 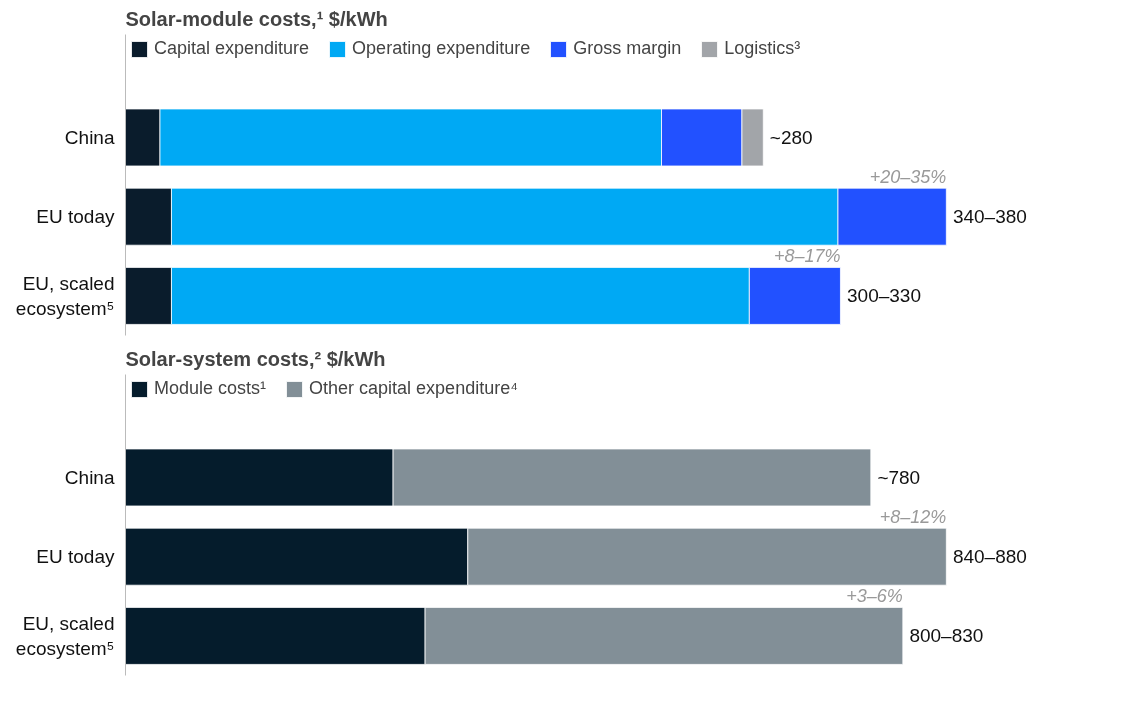 I want to click on annotation: +8–12%, so click(x=913, y=517).